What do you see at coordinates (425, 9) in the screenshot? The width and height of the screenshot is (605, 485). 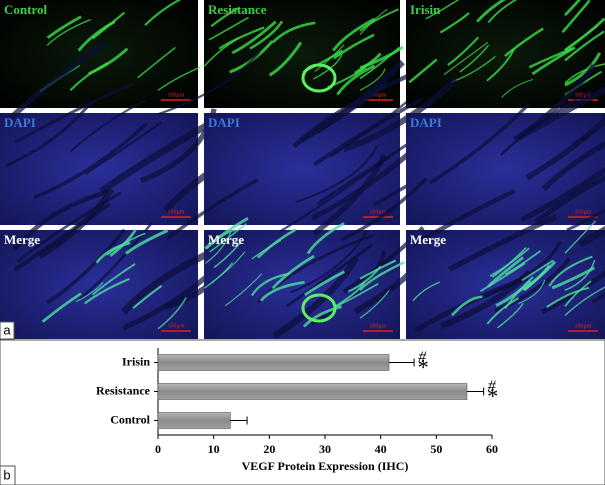 I see `panel-label: Irisin` at bounding box center [425, 9].